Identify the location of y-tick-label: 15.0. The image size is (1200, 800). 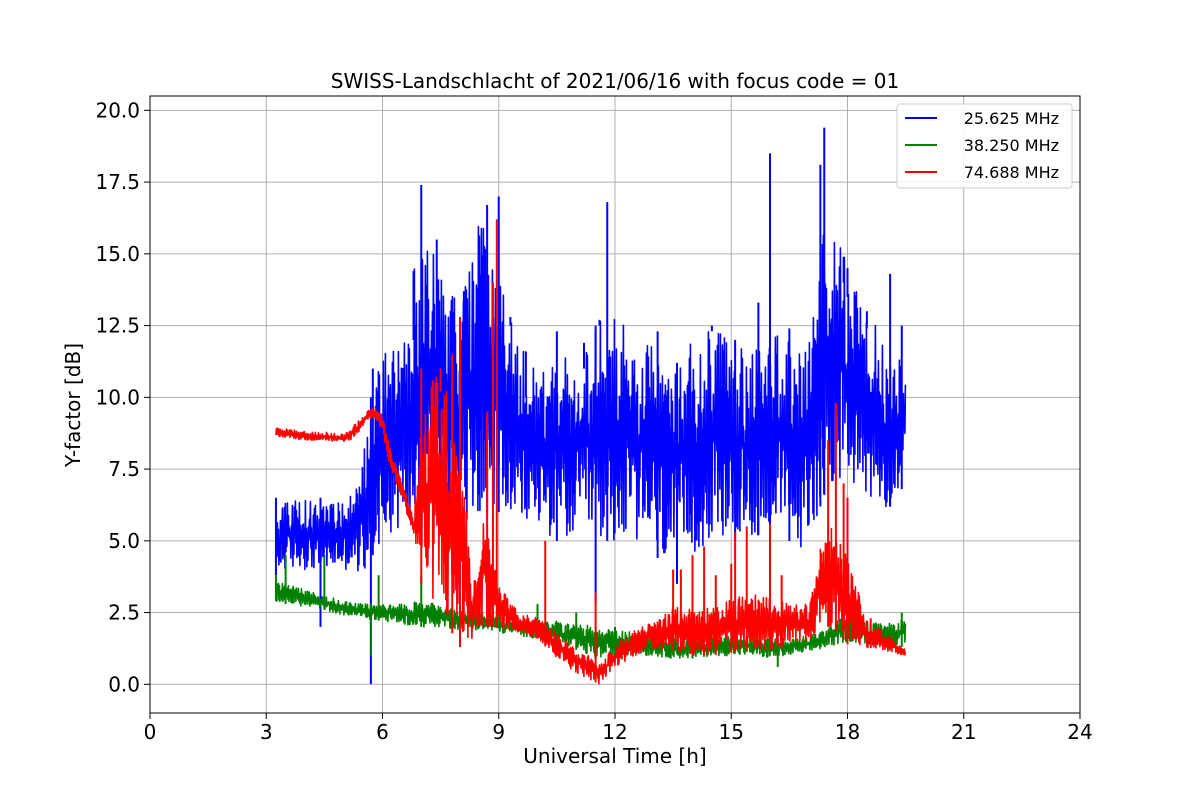
(117, 254).